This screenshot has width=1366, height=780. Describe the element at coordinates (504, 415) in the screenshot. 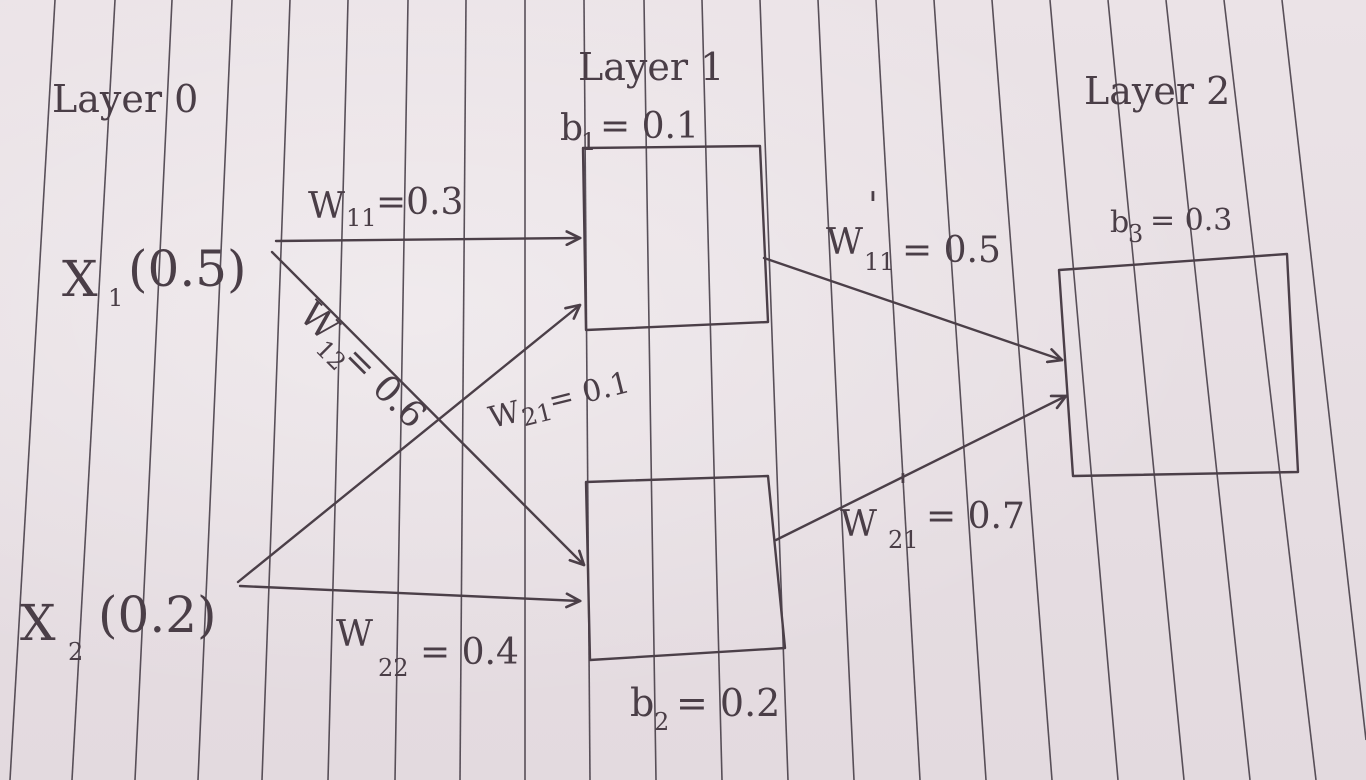

I see `weight-w21-var: W` at that location.